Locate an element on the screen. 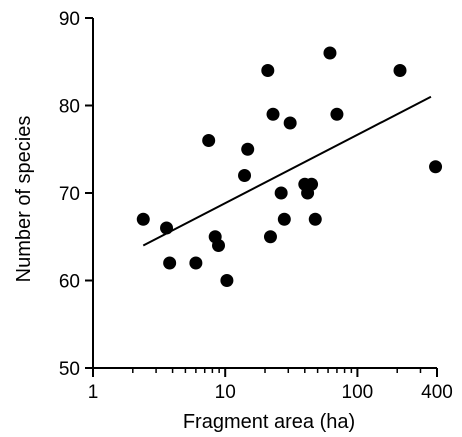 This screenshot has width=462, height=437. y-tick-label: 60 is located at coordinates (69, 282).